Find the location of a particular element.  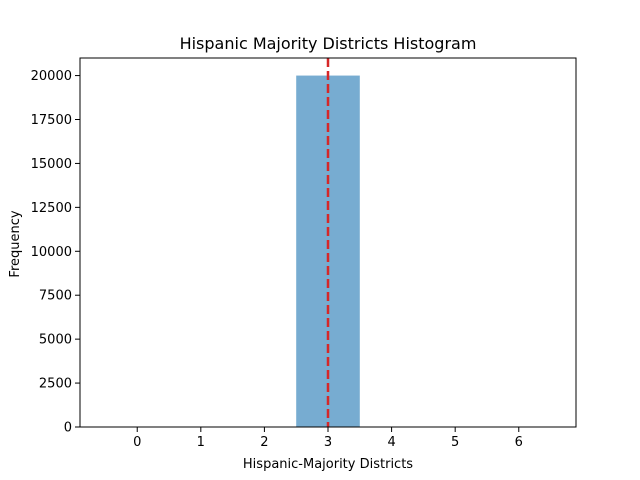

y-axis-label: Frequency is located at coordinates (15, 243).